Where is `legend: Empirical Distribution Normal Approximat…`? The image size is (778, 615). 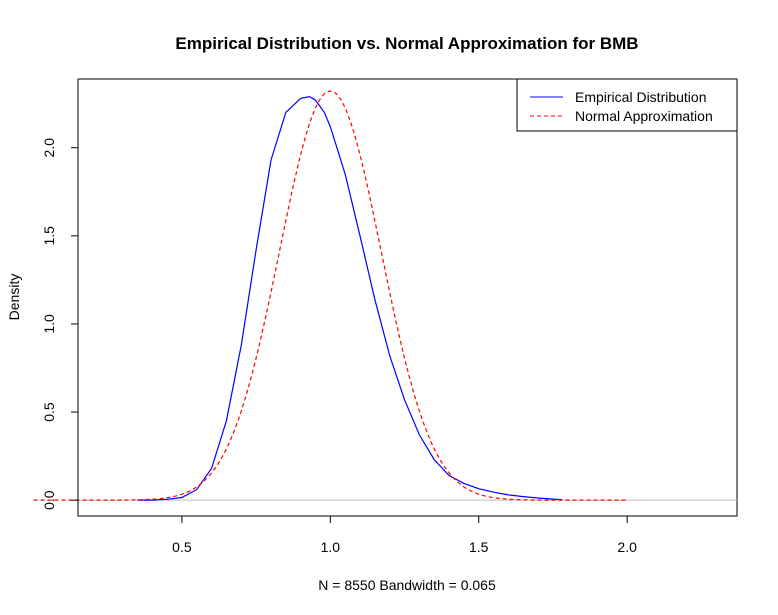
legend: Empirical Distribution Normal Approximat… is located at coordinates (627, 105).